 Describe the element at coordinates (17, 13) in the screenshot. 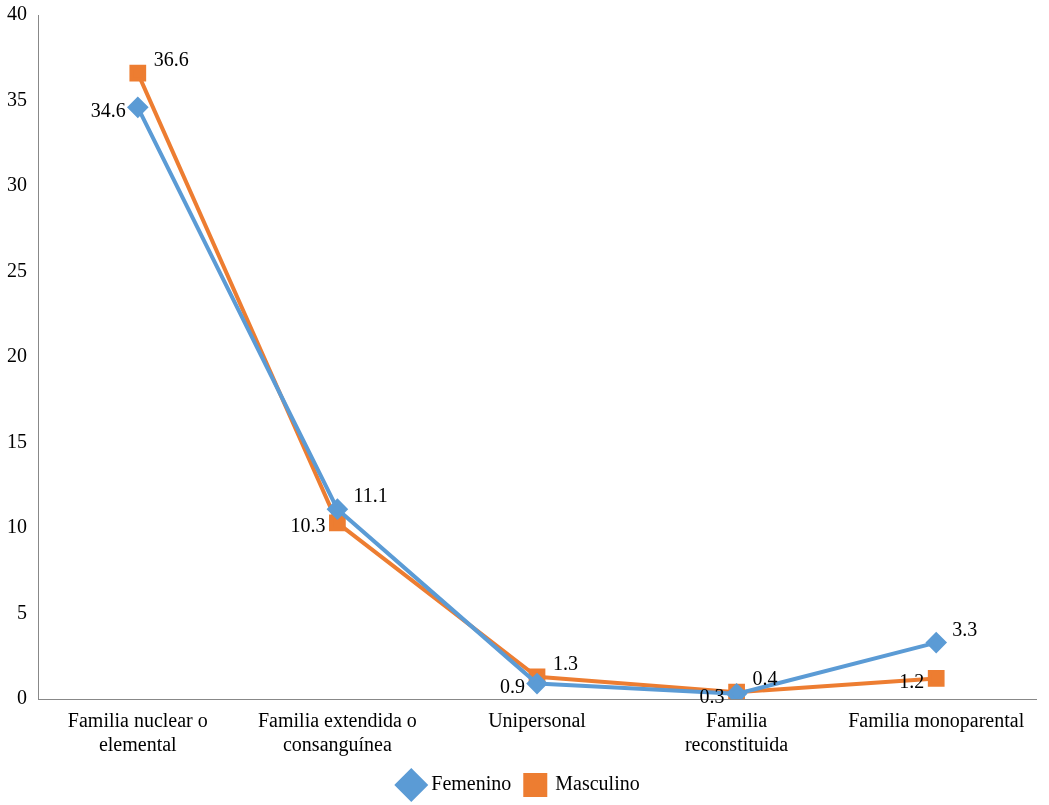

I see `y-tick-label: 40` at that location.